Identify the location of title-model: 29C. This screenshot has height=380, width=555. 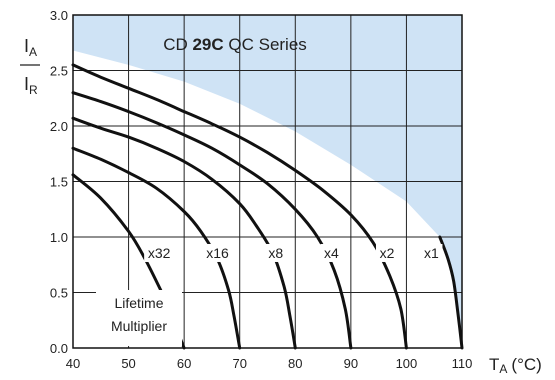
(207, 44).